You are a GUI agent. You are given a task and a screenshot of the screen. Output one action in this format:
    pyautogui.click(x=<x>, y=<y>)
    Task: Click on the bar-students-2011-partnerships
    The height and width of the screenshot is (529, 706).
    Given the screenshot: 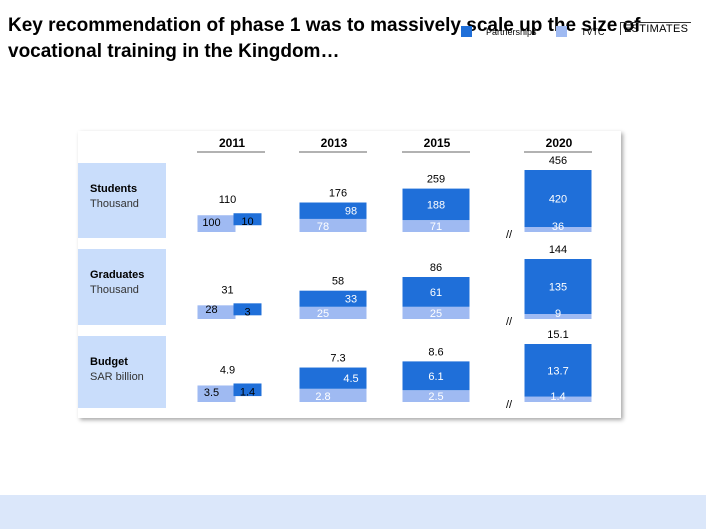 What is the action you would take?
    pyautogui.click(x=247, y=219)
    